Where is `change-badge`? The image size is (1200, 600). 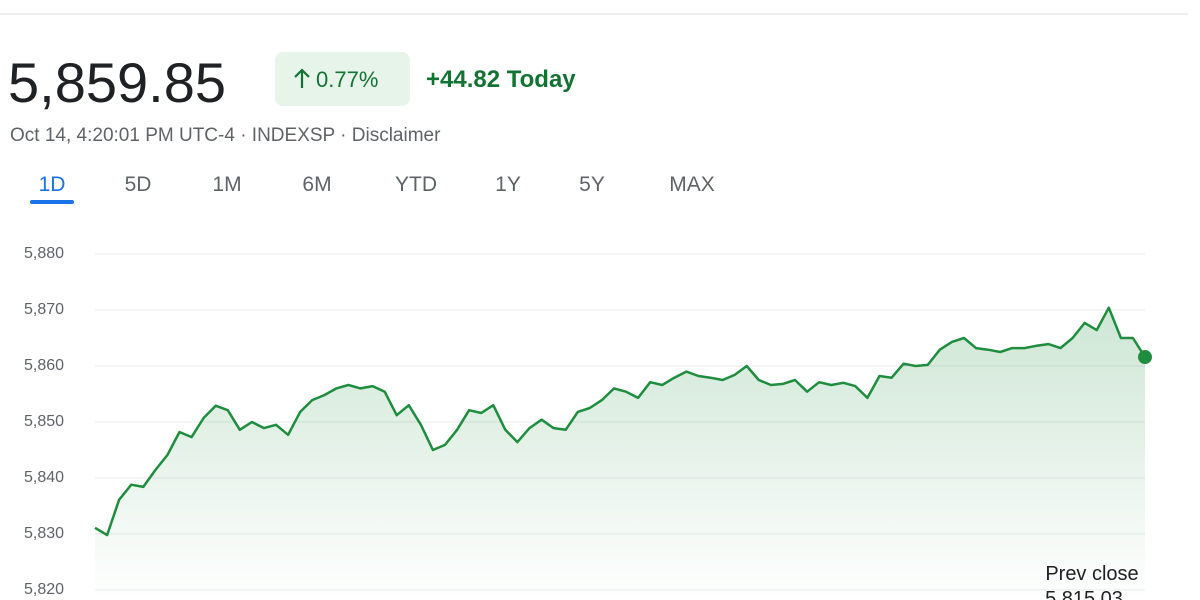 change-badge is located at coordinates (342, 79).